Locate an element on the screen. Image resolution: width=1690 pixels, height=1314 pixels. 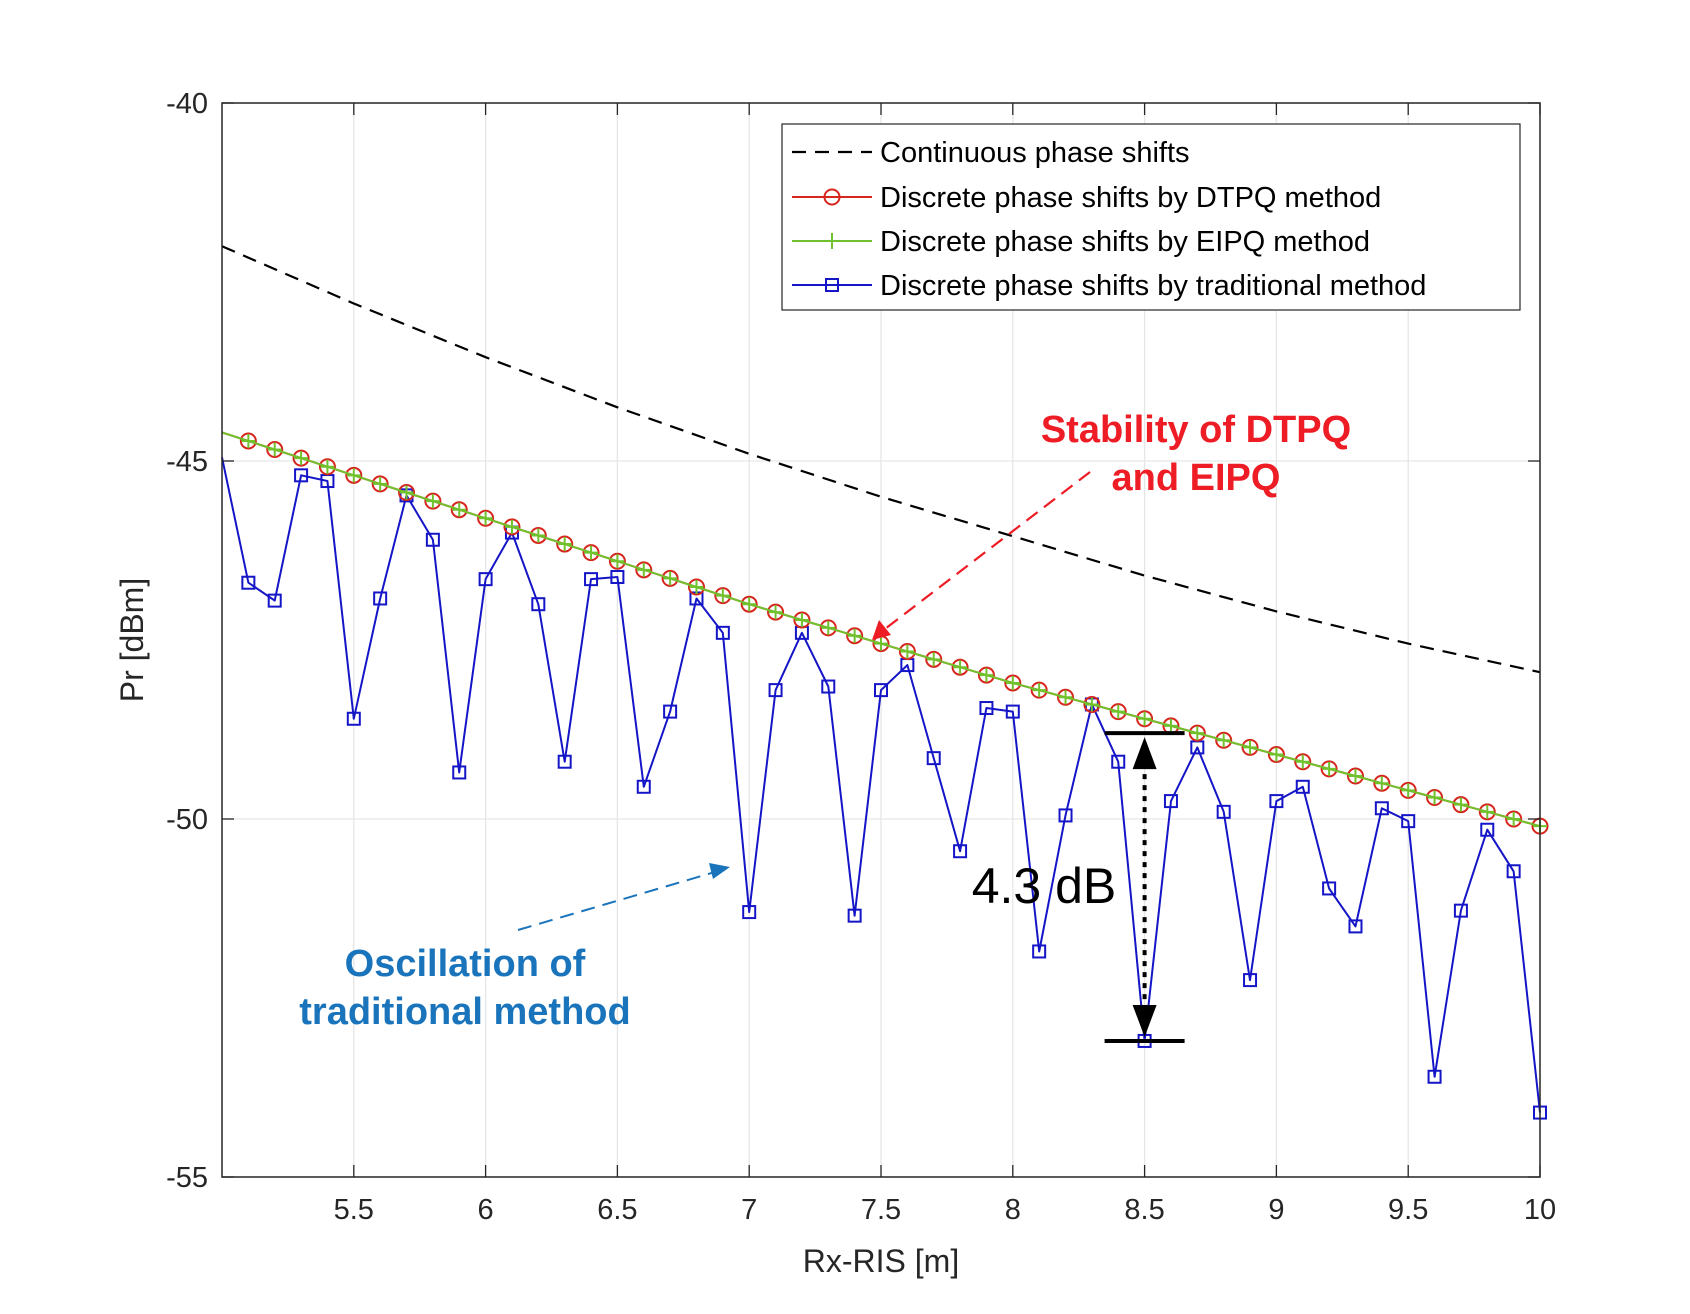
x-tick-label: 6 is located at coordinates (486, 1210).